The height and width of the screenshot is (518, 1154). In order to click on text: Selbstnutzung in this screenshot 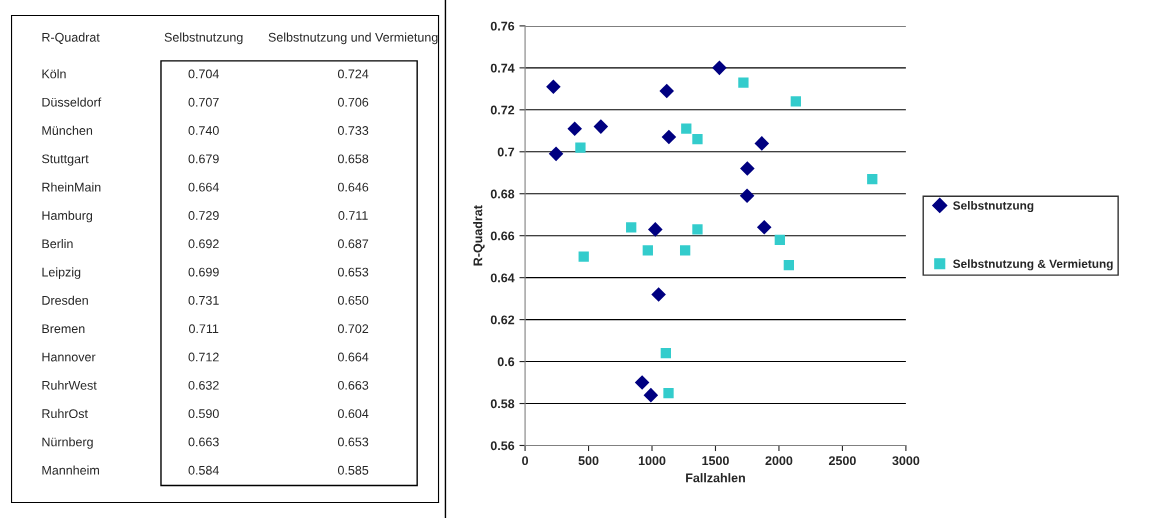, I will do `click(203, 38)`.